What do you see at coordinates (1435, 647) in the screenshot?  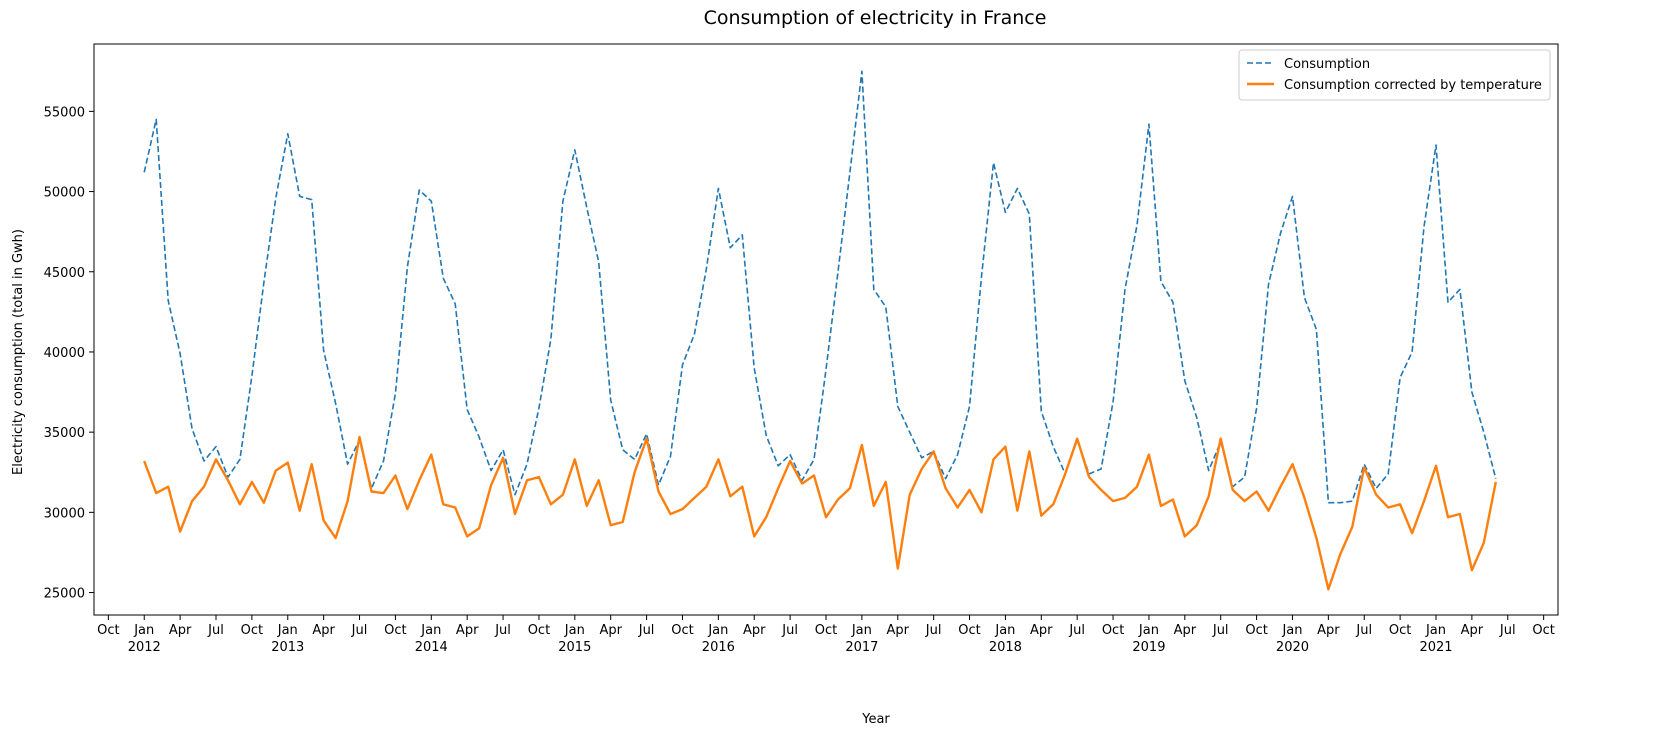 I see `x-tick-year-label: 2021` at bounding box center [1435, 647].